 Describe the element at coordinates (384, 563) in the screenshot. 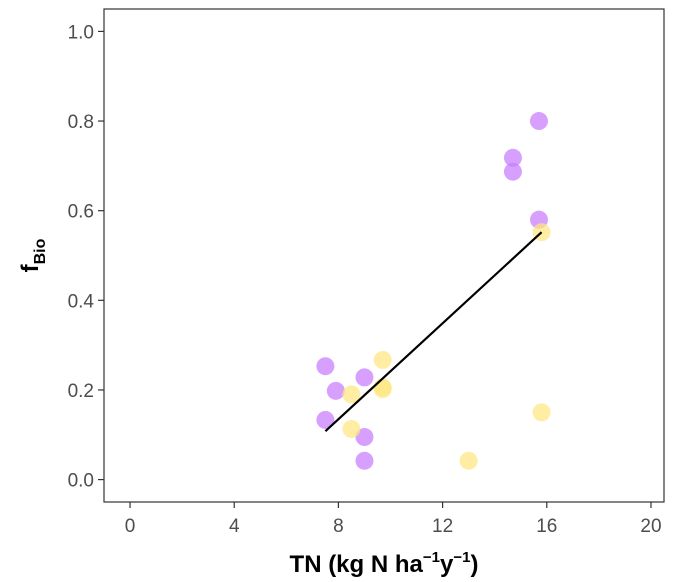

I see `x-axis-title: TN (kg N ha−1y−1)` at that location.